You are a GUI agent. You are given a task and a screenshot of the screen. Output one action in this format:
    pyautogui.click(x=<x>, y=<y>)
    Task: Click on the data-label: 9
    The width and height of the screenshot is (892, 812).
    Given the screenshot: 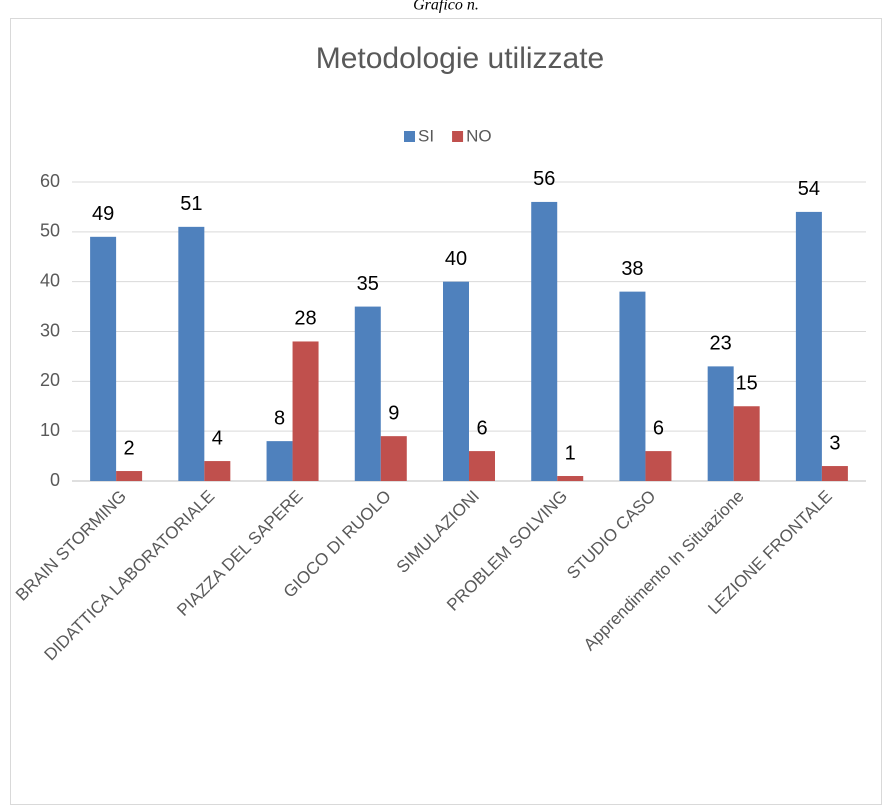 What is the action you would take?
    pyautogui.click(x=393, y=413)
    